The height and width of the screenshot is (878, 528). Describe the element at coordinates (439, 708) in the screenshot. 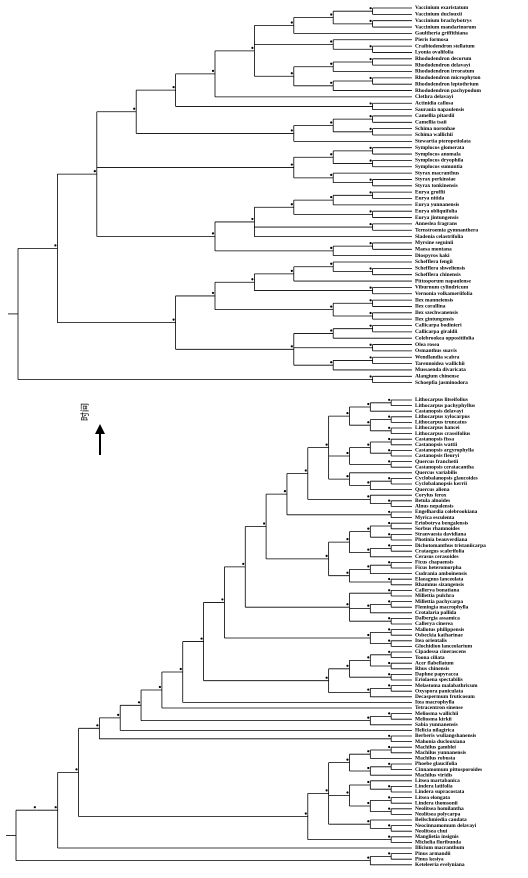

I see `tip-label: Tetracentron sinense` at that location.